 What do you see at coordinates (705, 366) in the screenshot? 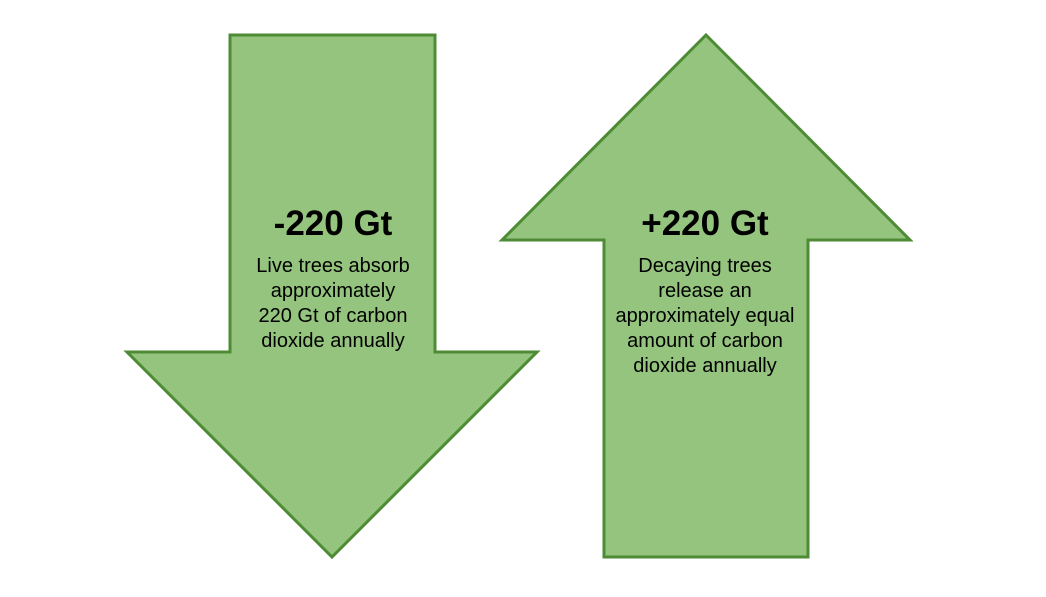
I see `release-description-line: dioxide annually` at bounding box center [705, 366].